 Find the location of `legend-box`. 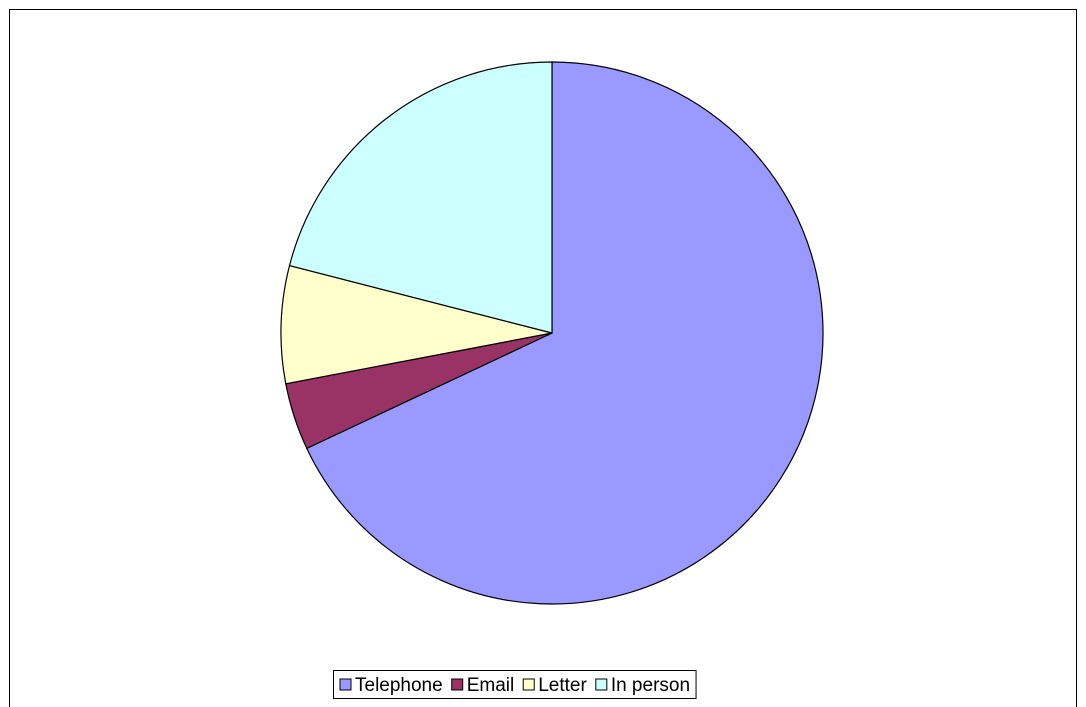

legend-box is located at coordinates (515, 684).